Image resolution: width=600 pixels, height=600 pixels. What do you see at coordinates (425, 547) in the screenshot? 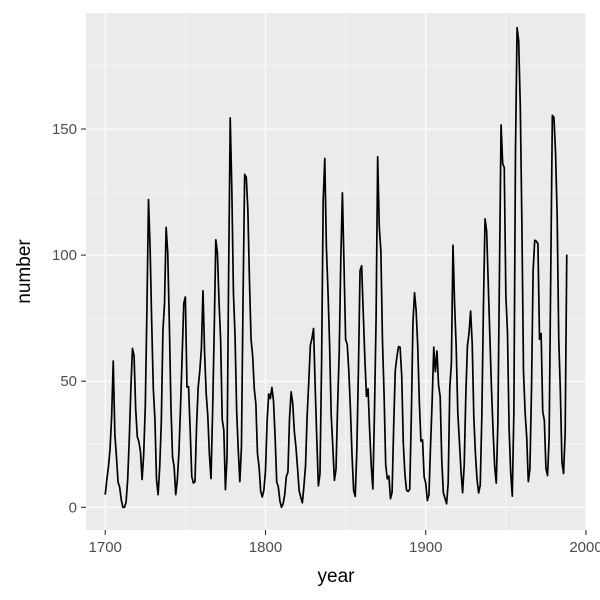
I see `x-tick-label: 1900` at bounding box center [425, 547].